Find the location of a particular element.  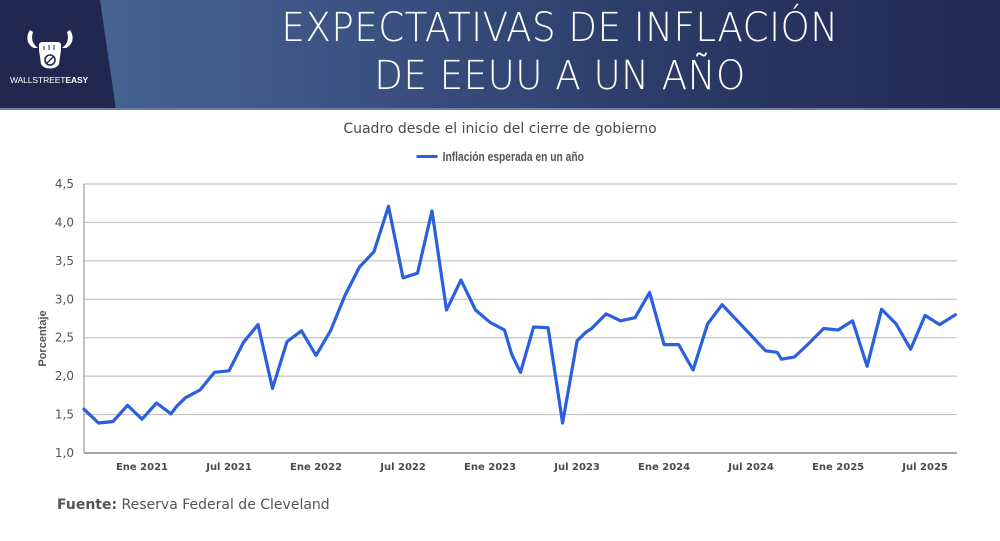

title-line-2: DE EEUU A UN AÑO is located at coordinates (560, 76).